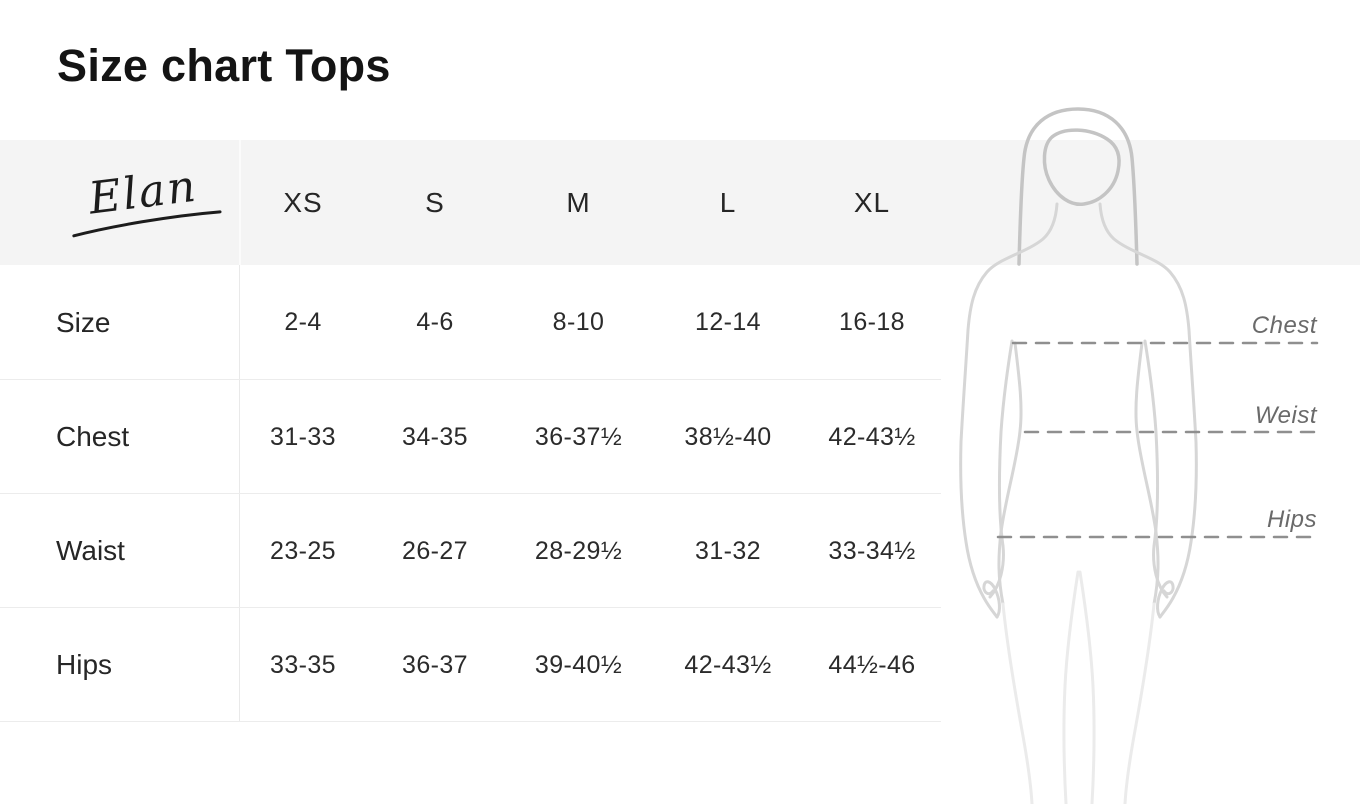 The image size is (1360, 804). Describe the element at coordinates (303, 550) in the screenshot. I see `cell-waist-xs: 23-25` at that location.